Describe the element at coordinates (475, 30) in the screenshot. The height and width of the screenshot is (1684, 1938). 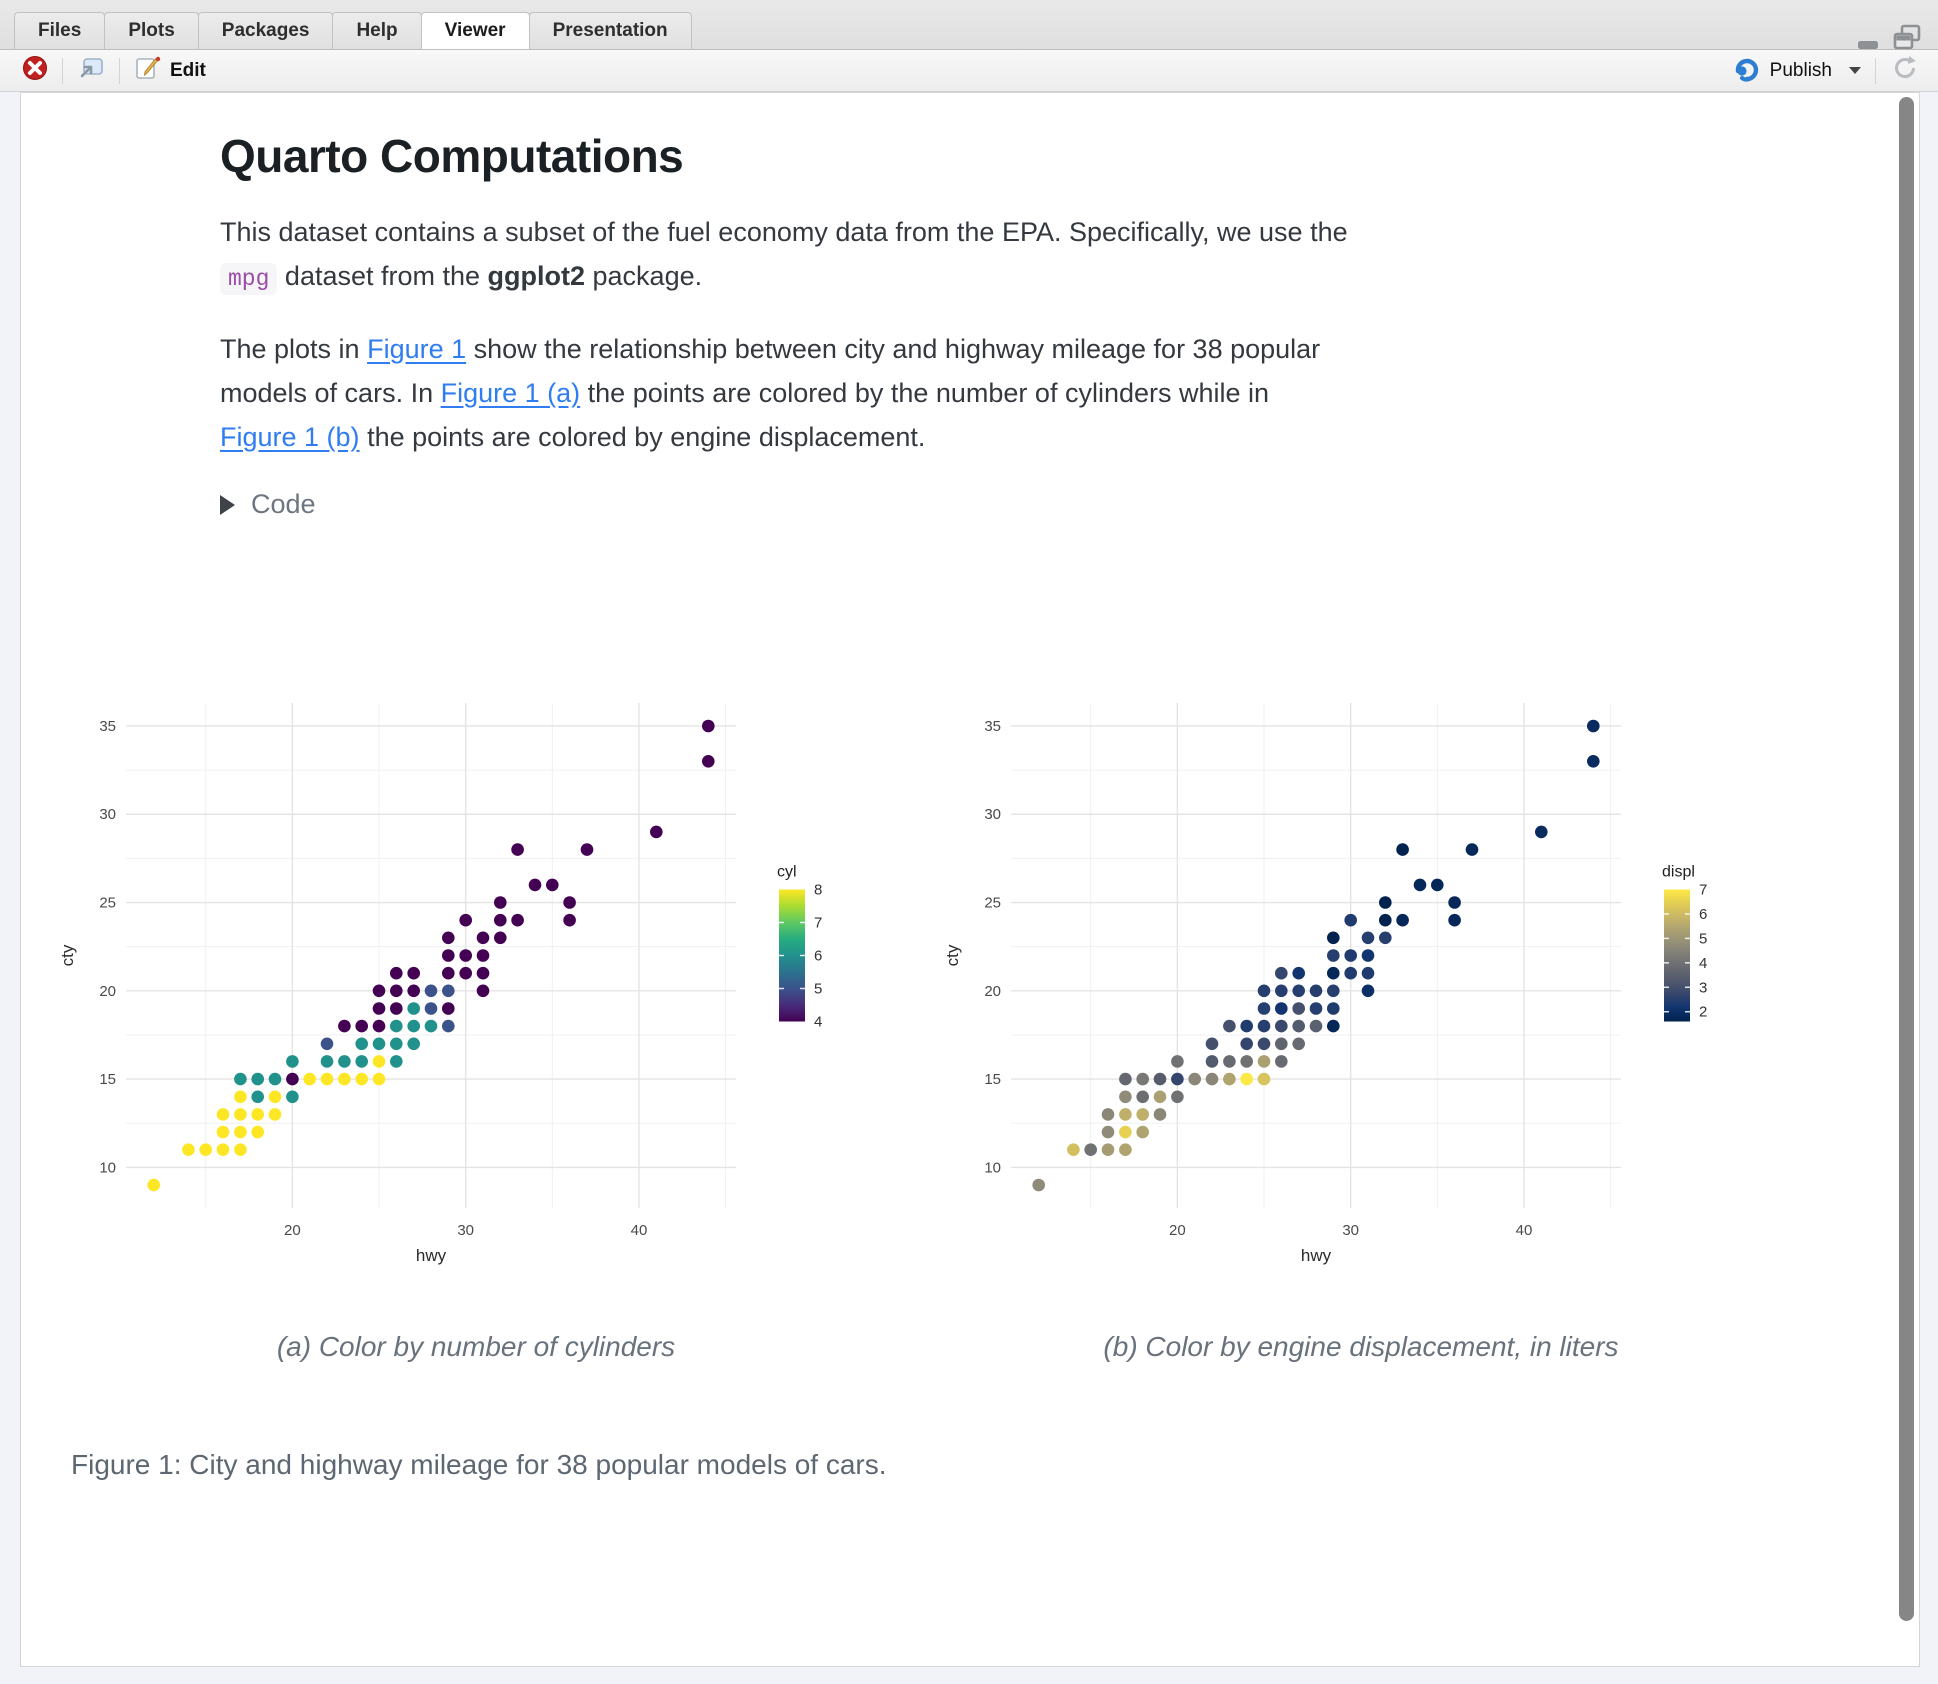
I see `tab-viewer: Viewer` at that location.